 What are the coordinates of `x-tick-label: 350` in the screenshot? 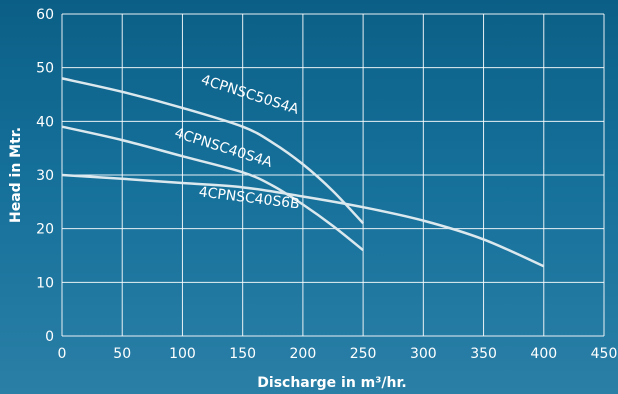 It's located at (483, 354).